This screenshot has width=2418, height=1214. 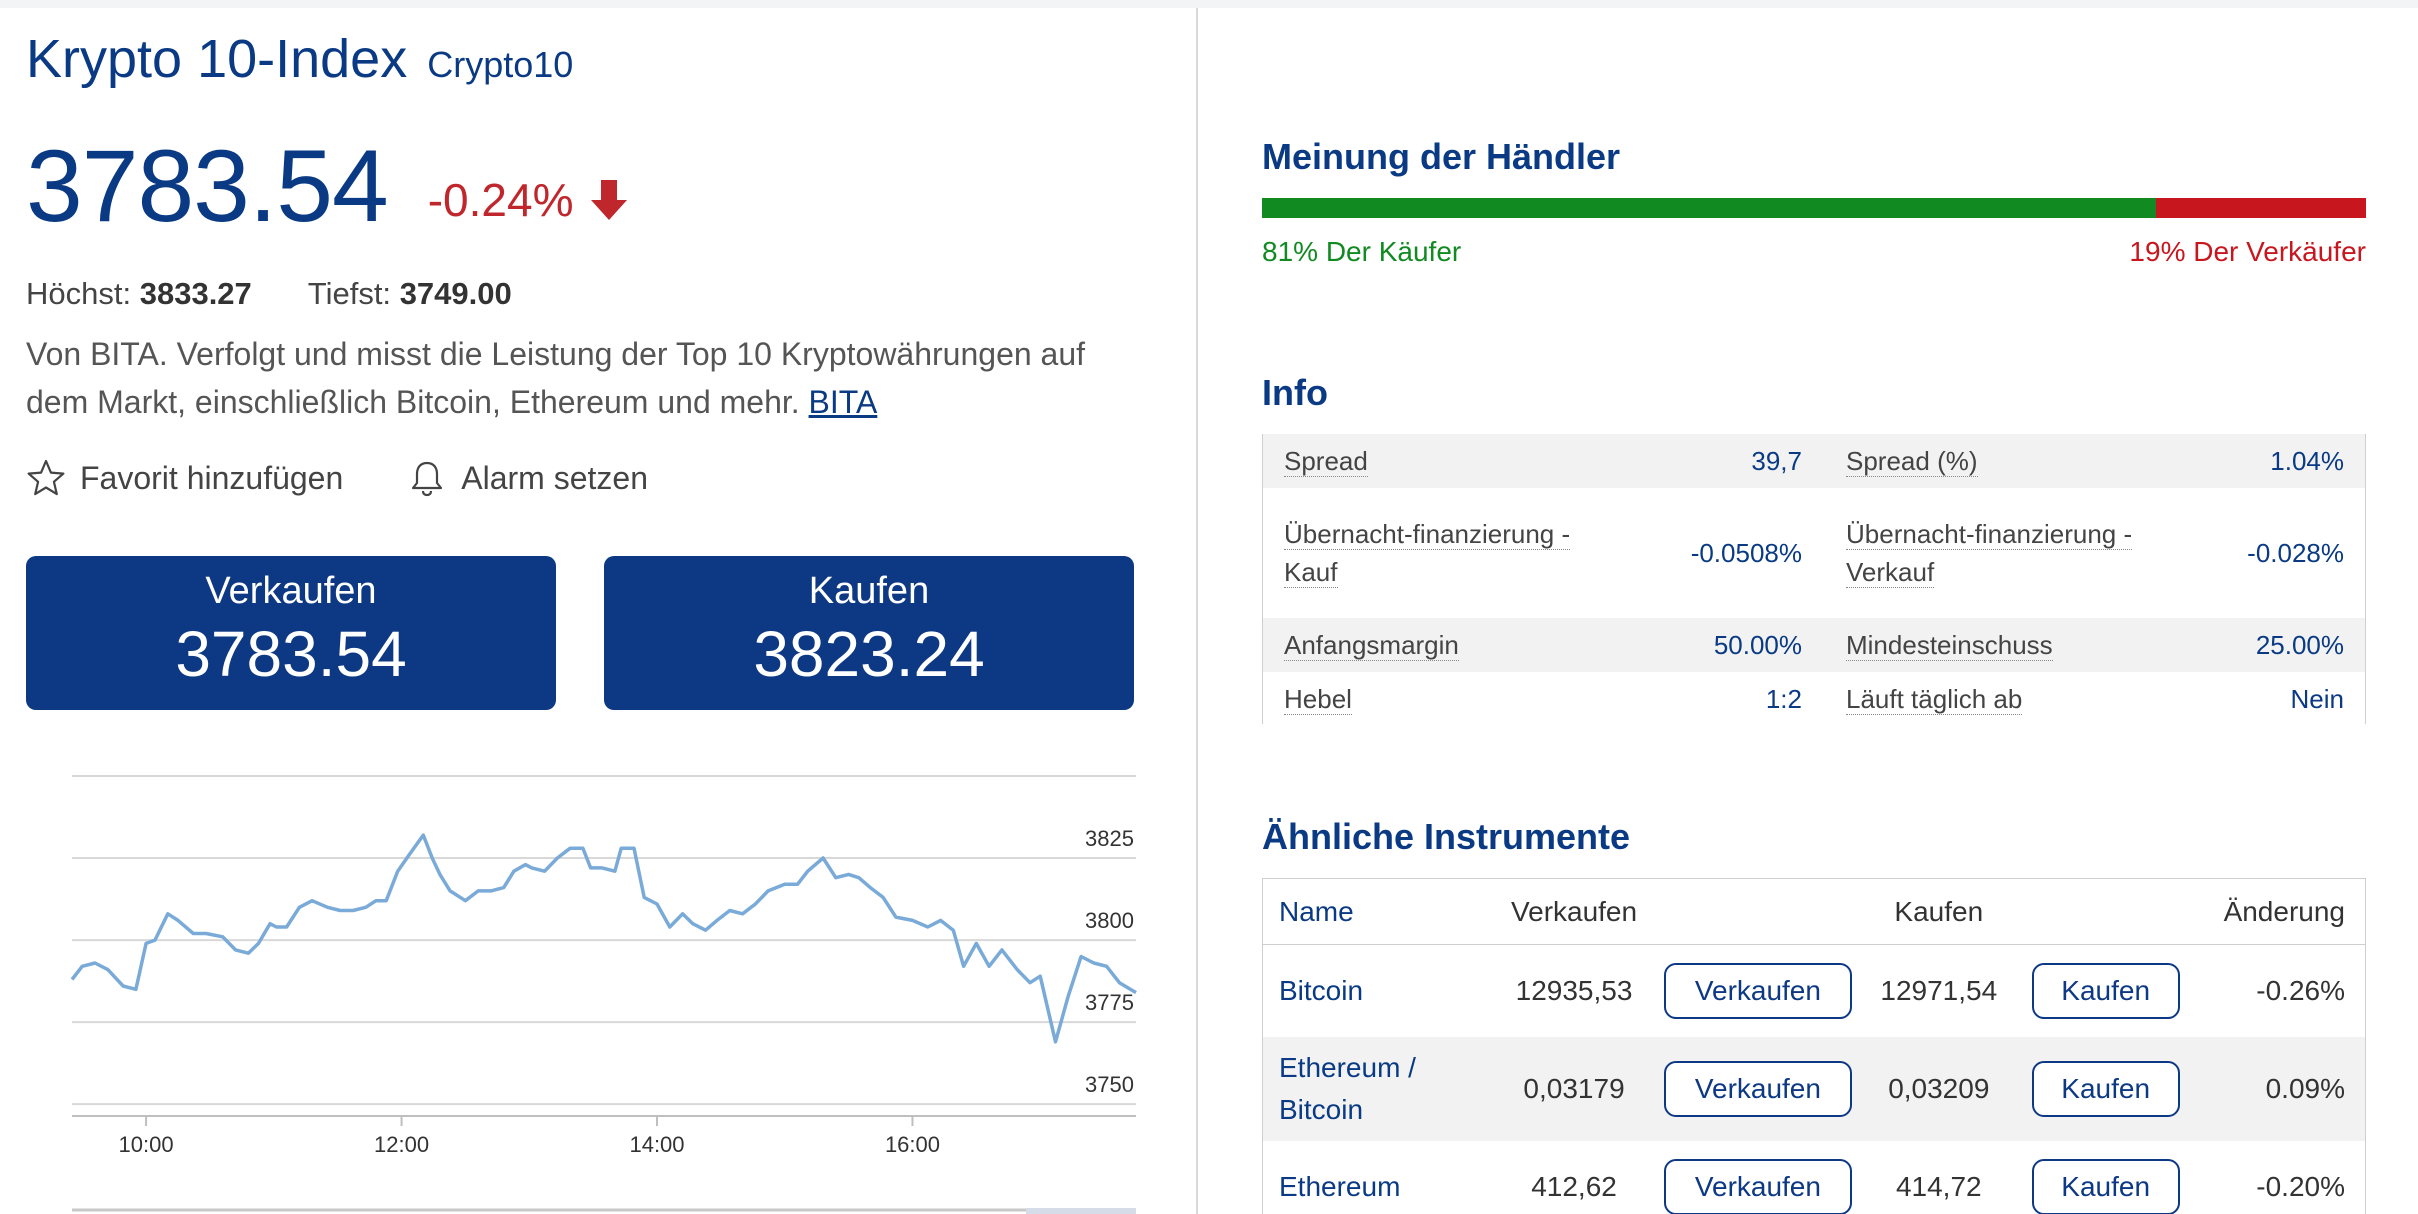 I want to click on change-value: -0.20%, so click(x=2300, y=1186).